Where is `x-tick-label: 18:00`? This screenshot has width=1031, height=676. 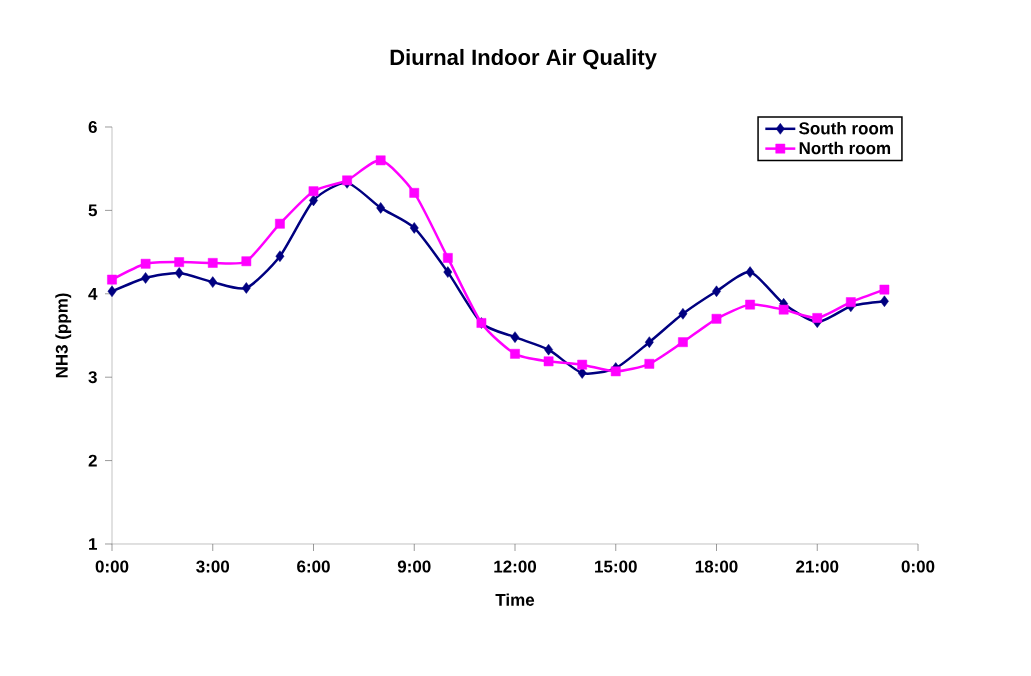 x-tick-label: 18:00 is located at coordinates (716, 566).